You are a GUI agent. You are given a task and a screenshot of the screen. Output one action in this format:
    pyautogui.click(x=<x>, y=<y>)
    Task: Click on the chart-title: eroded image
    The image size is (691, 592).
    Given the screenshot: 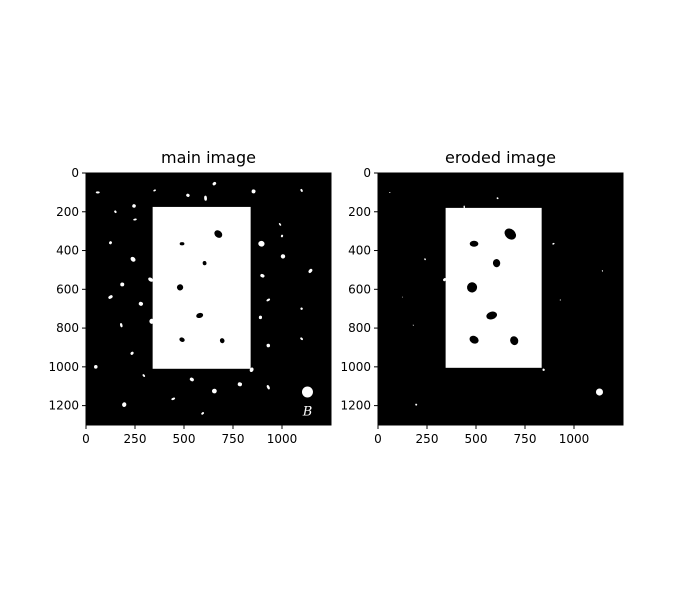 What is the action you would take?
    pyautogui.click(x=500, y=157)
    